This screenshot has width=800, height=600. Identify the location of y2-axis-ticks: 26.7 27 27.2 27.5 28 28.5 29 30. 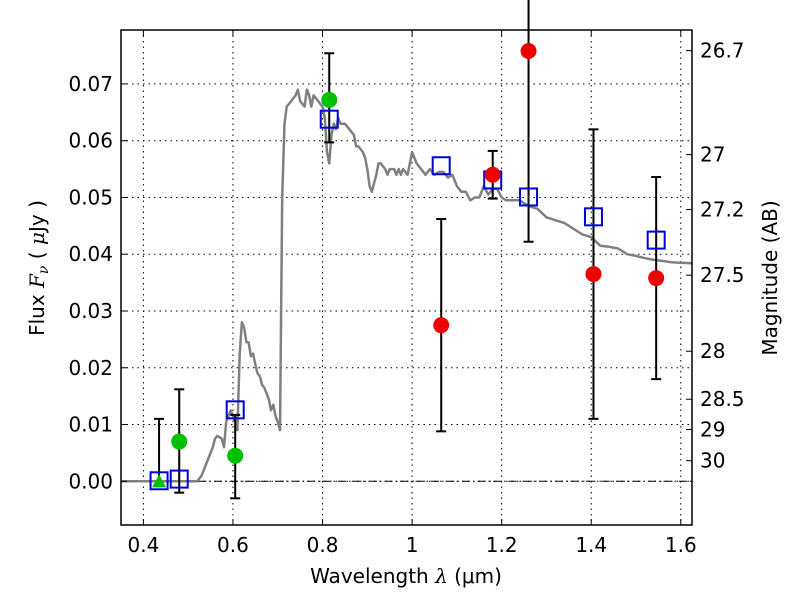
(715, 256).